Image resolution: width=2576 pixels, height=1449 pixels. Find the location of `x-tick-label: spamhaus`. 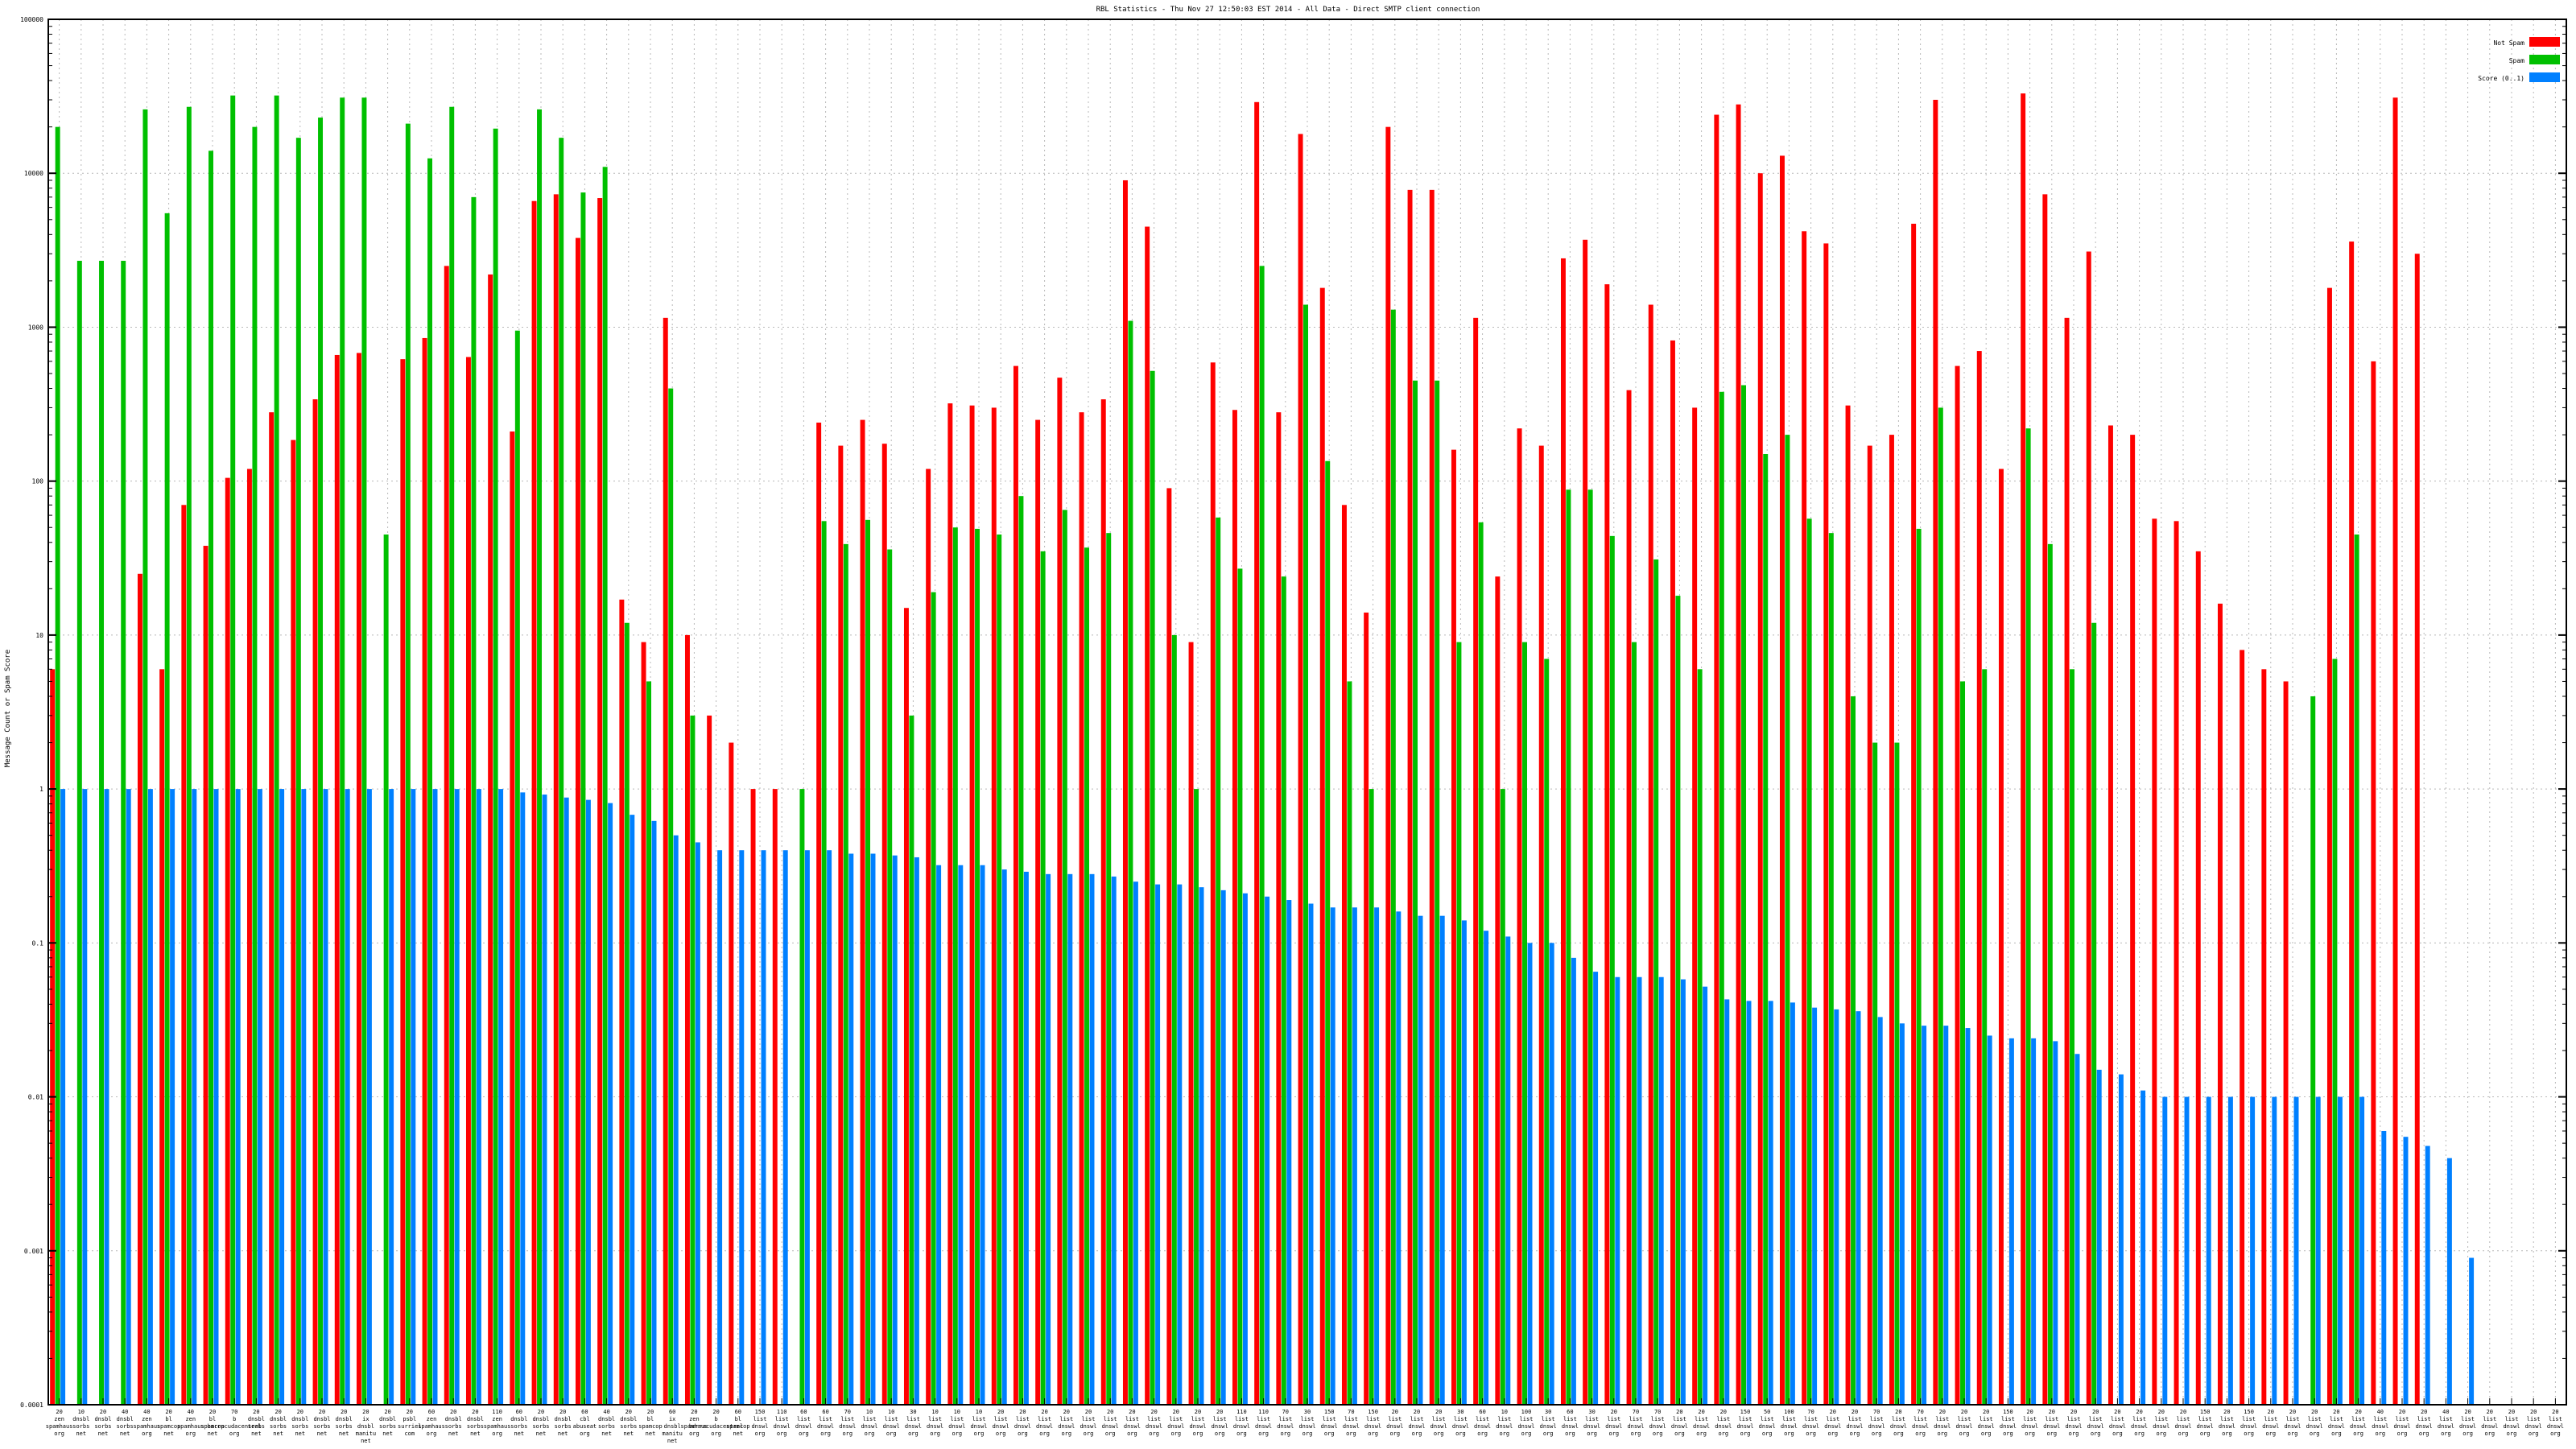

x-tick-label: spamhaus is located at coordinates (431, 1426).